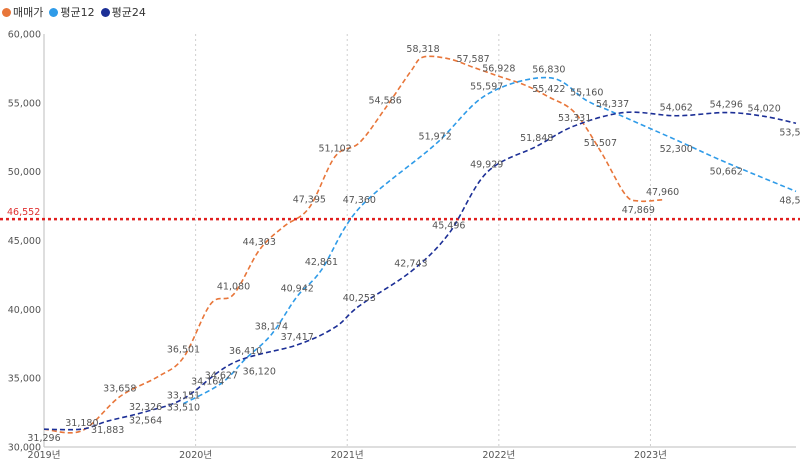 The image size is (800, 462). Describe the element at coordinates (259, 372) in the screenshot. I see `data-label-avg24: 36,120` at that location.